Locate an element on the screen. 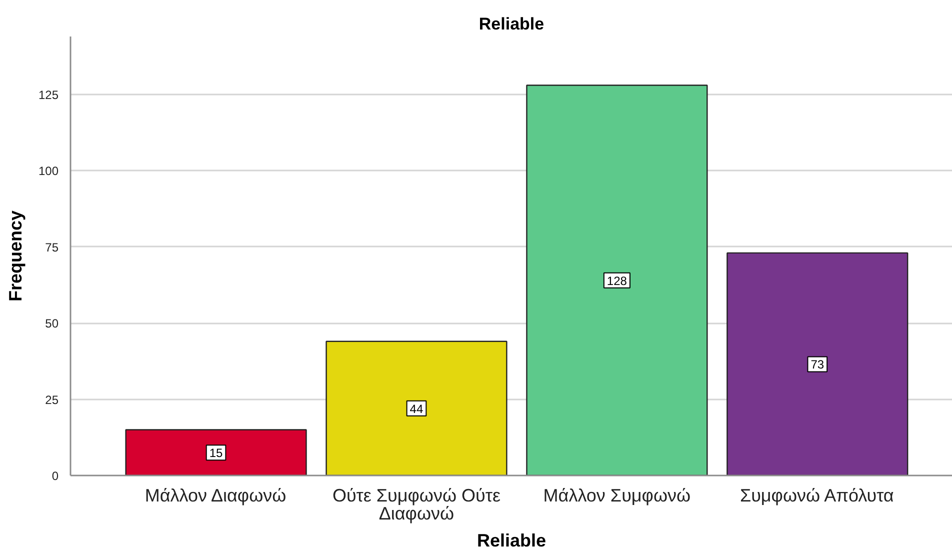 Image resolution: width=952 pixels, height=553 pixels. chart-title: Reliable is located at coordinates (511, 24).